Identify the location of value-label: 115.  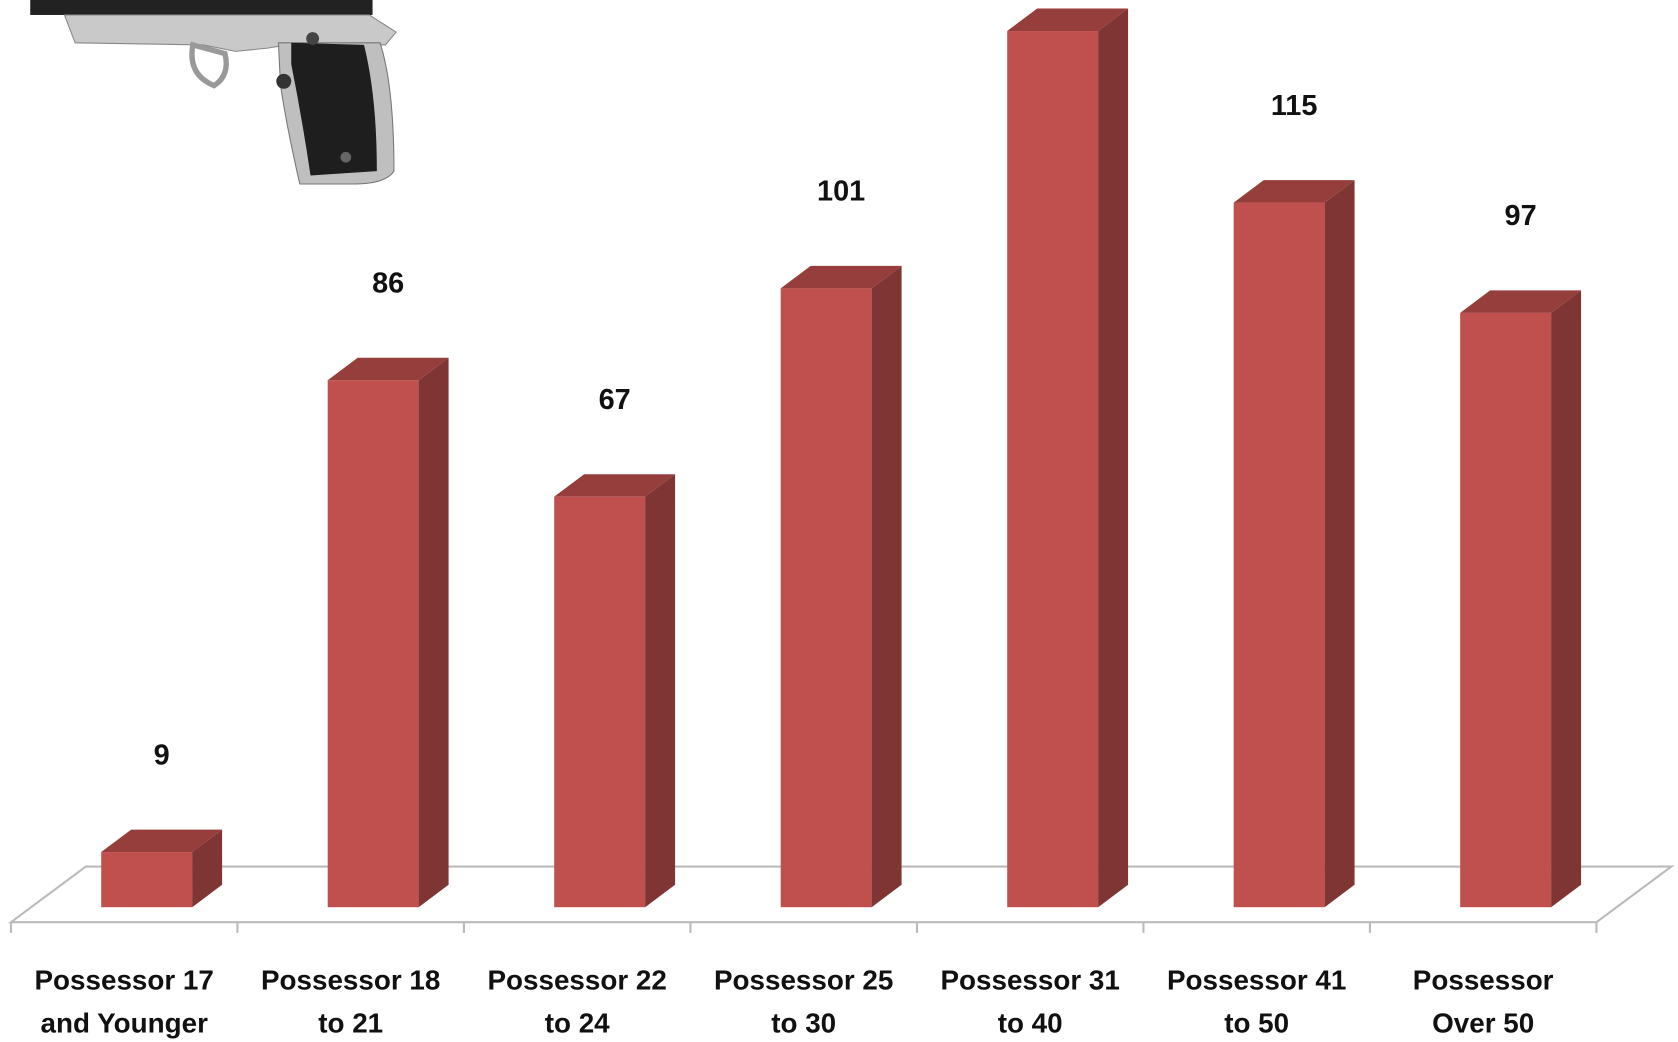
(1294, 106).